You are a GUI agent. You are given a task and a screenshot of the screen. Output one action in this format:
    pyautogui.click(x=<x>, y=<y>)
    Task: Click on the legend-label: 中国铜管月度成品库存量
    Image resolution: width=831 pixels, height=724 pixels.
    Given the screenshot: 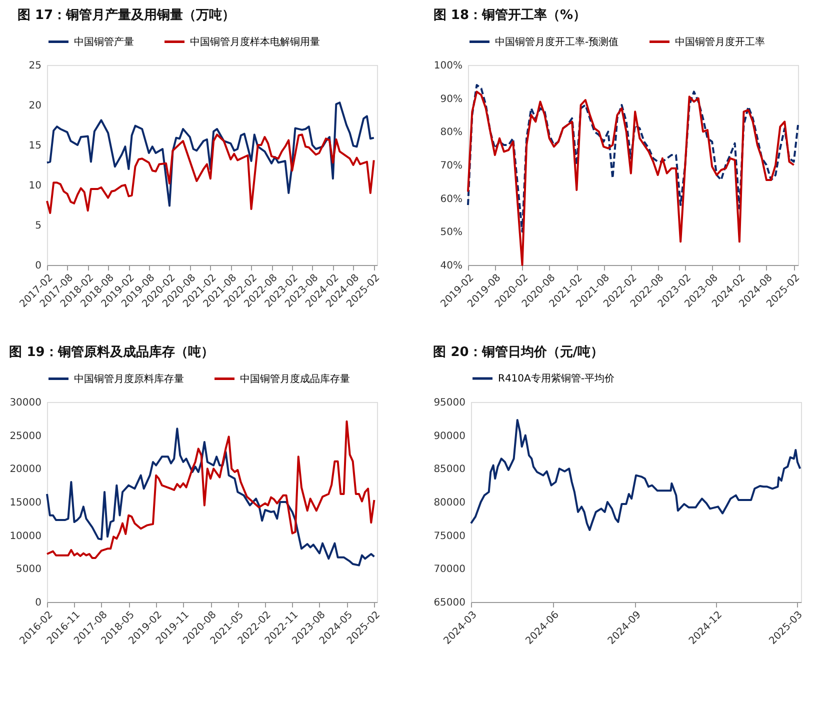 What is the action you would take?
    pyautogui.click(x=295, y=378)
    